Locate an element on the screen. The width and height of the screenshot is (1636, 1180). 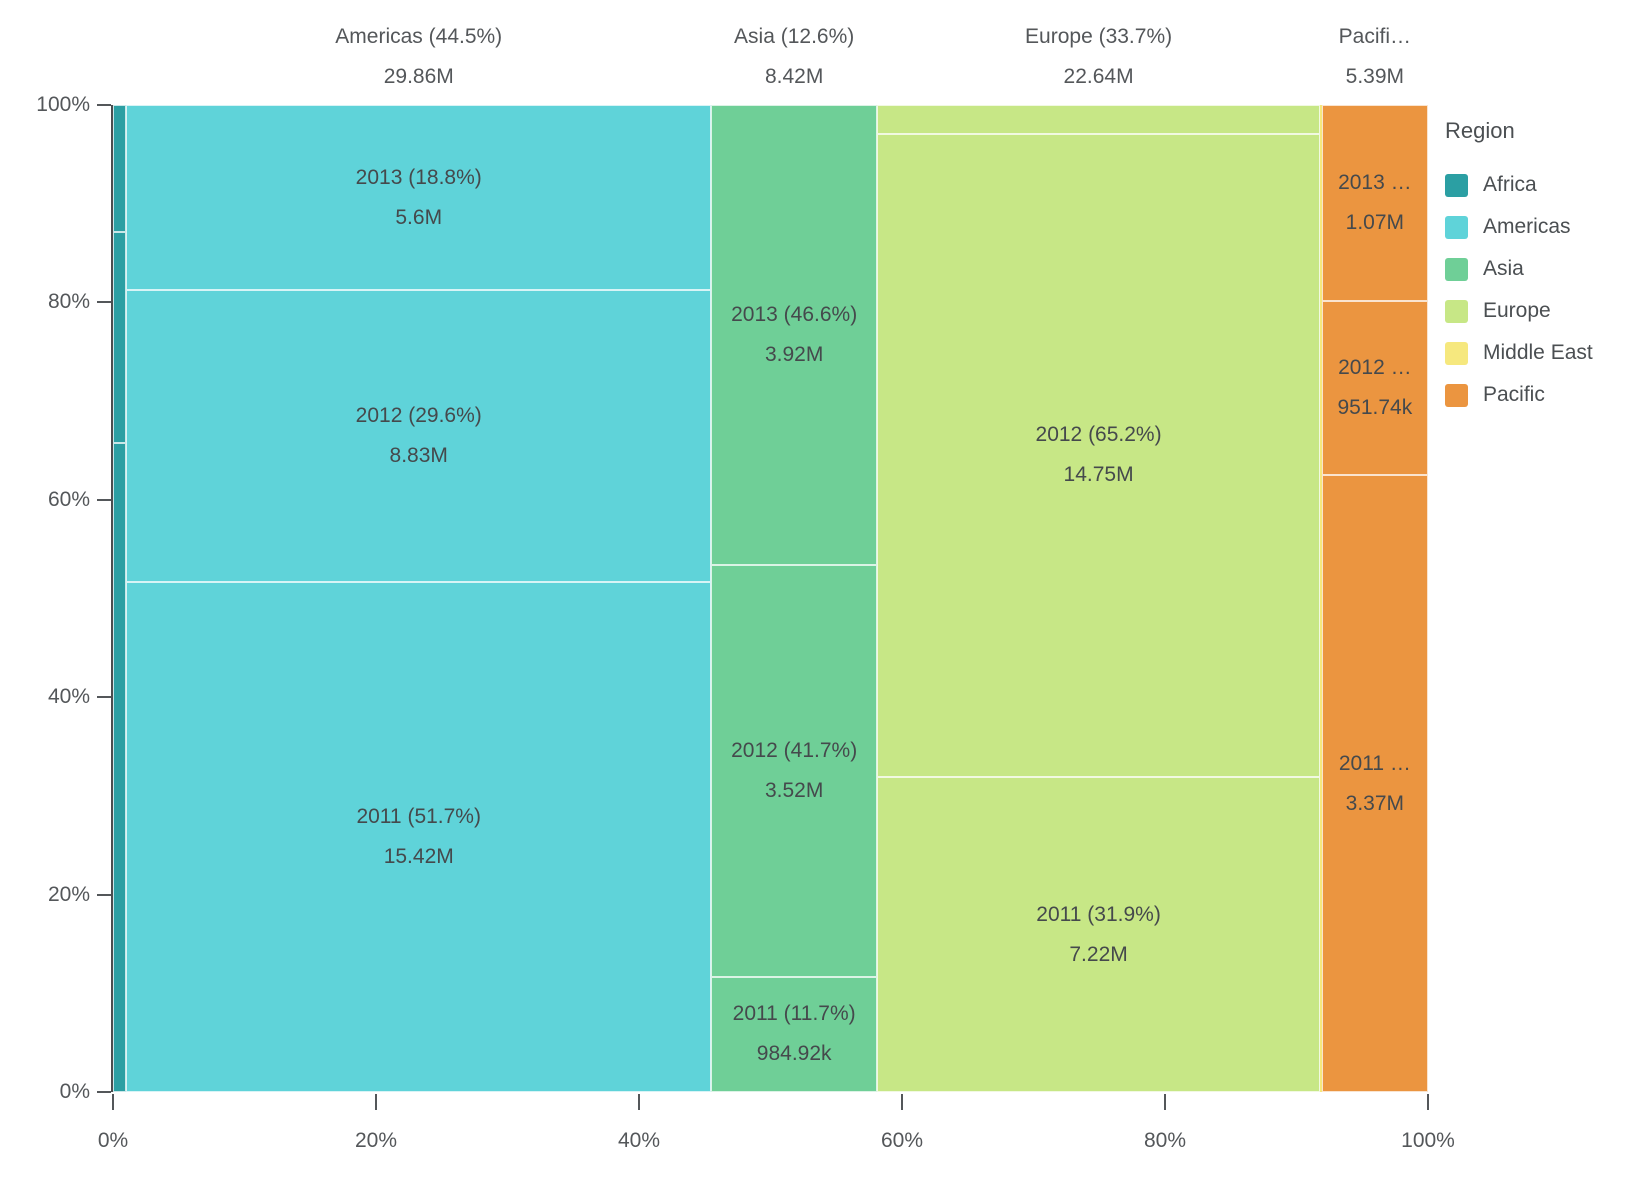
segment-value: 1.07M is located at coordinates (1375, 222).